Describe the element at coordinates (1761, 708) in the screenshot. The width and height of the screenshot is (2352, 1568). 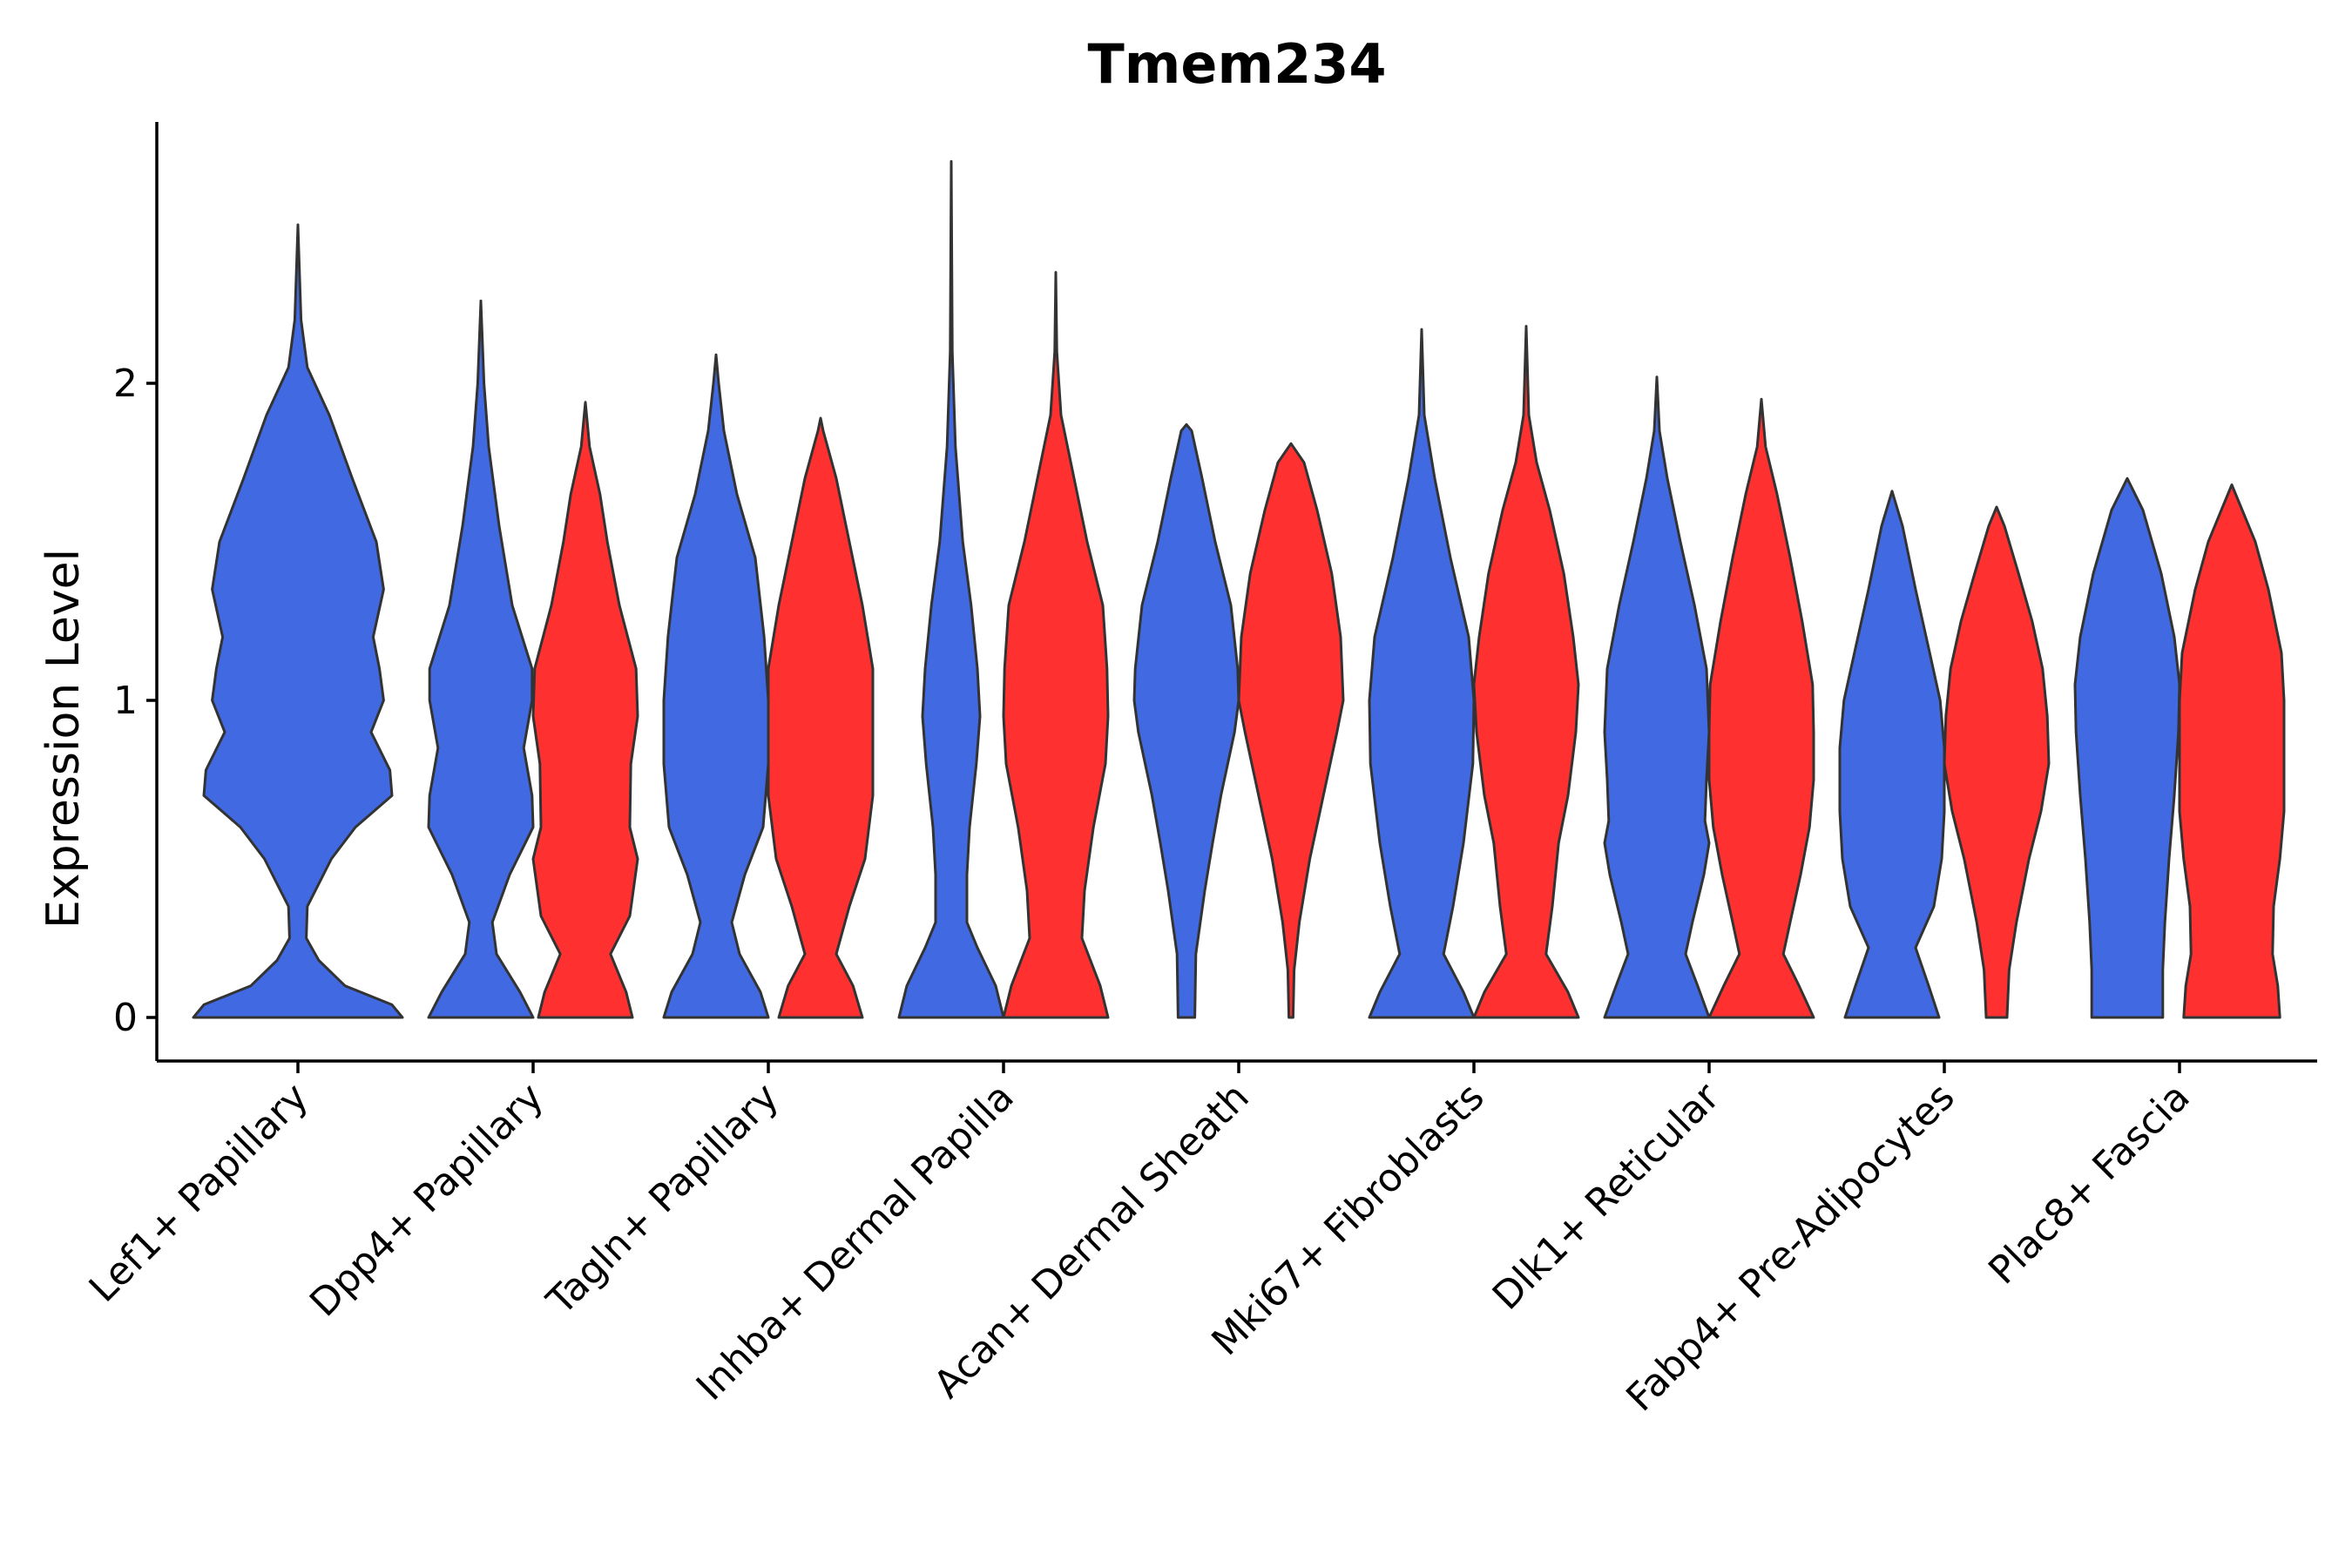
I see `violin-7-red` at that location.